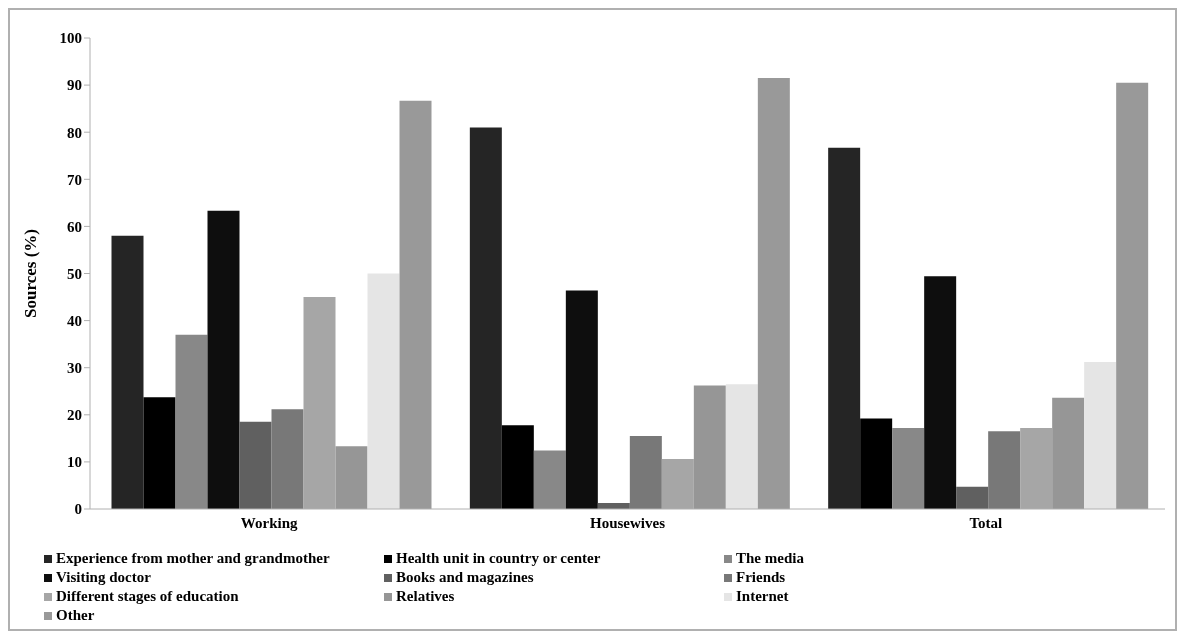 The image size is (1185, 639). What do you see at coordinates (74, 320) in the screenshot?
I see `y-tick-label: 40` at bounding box center [74, 320].